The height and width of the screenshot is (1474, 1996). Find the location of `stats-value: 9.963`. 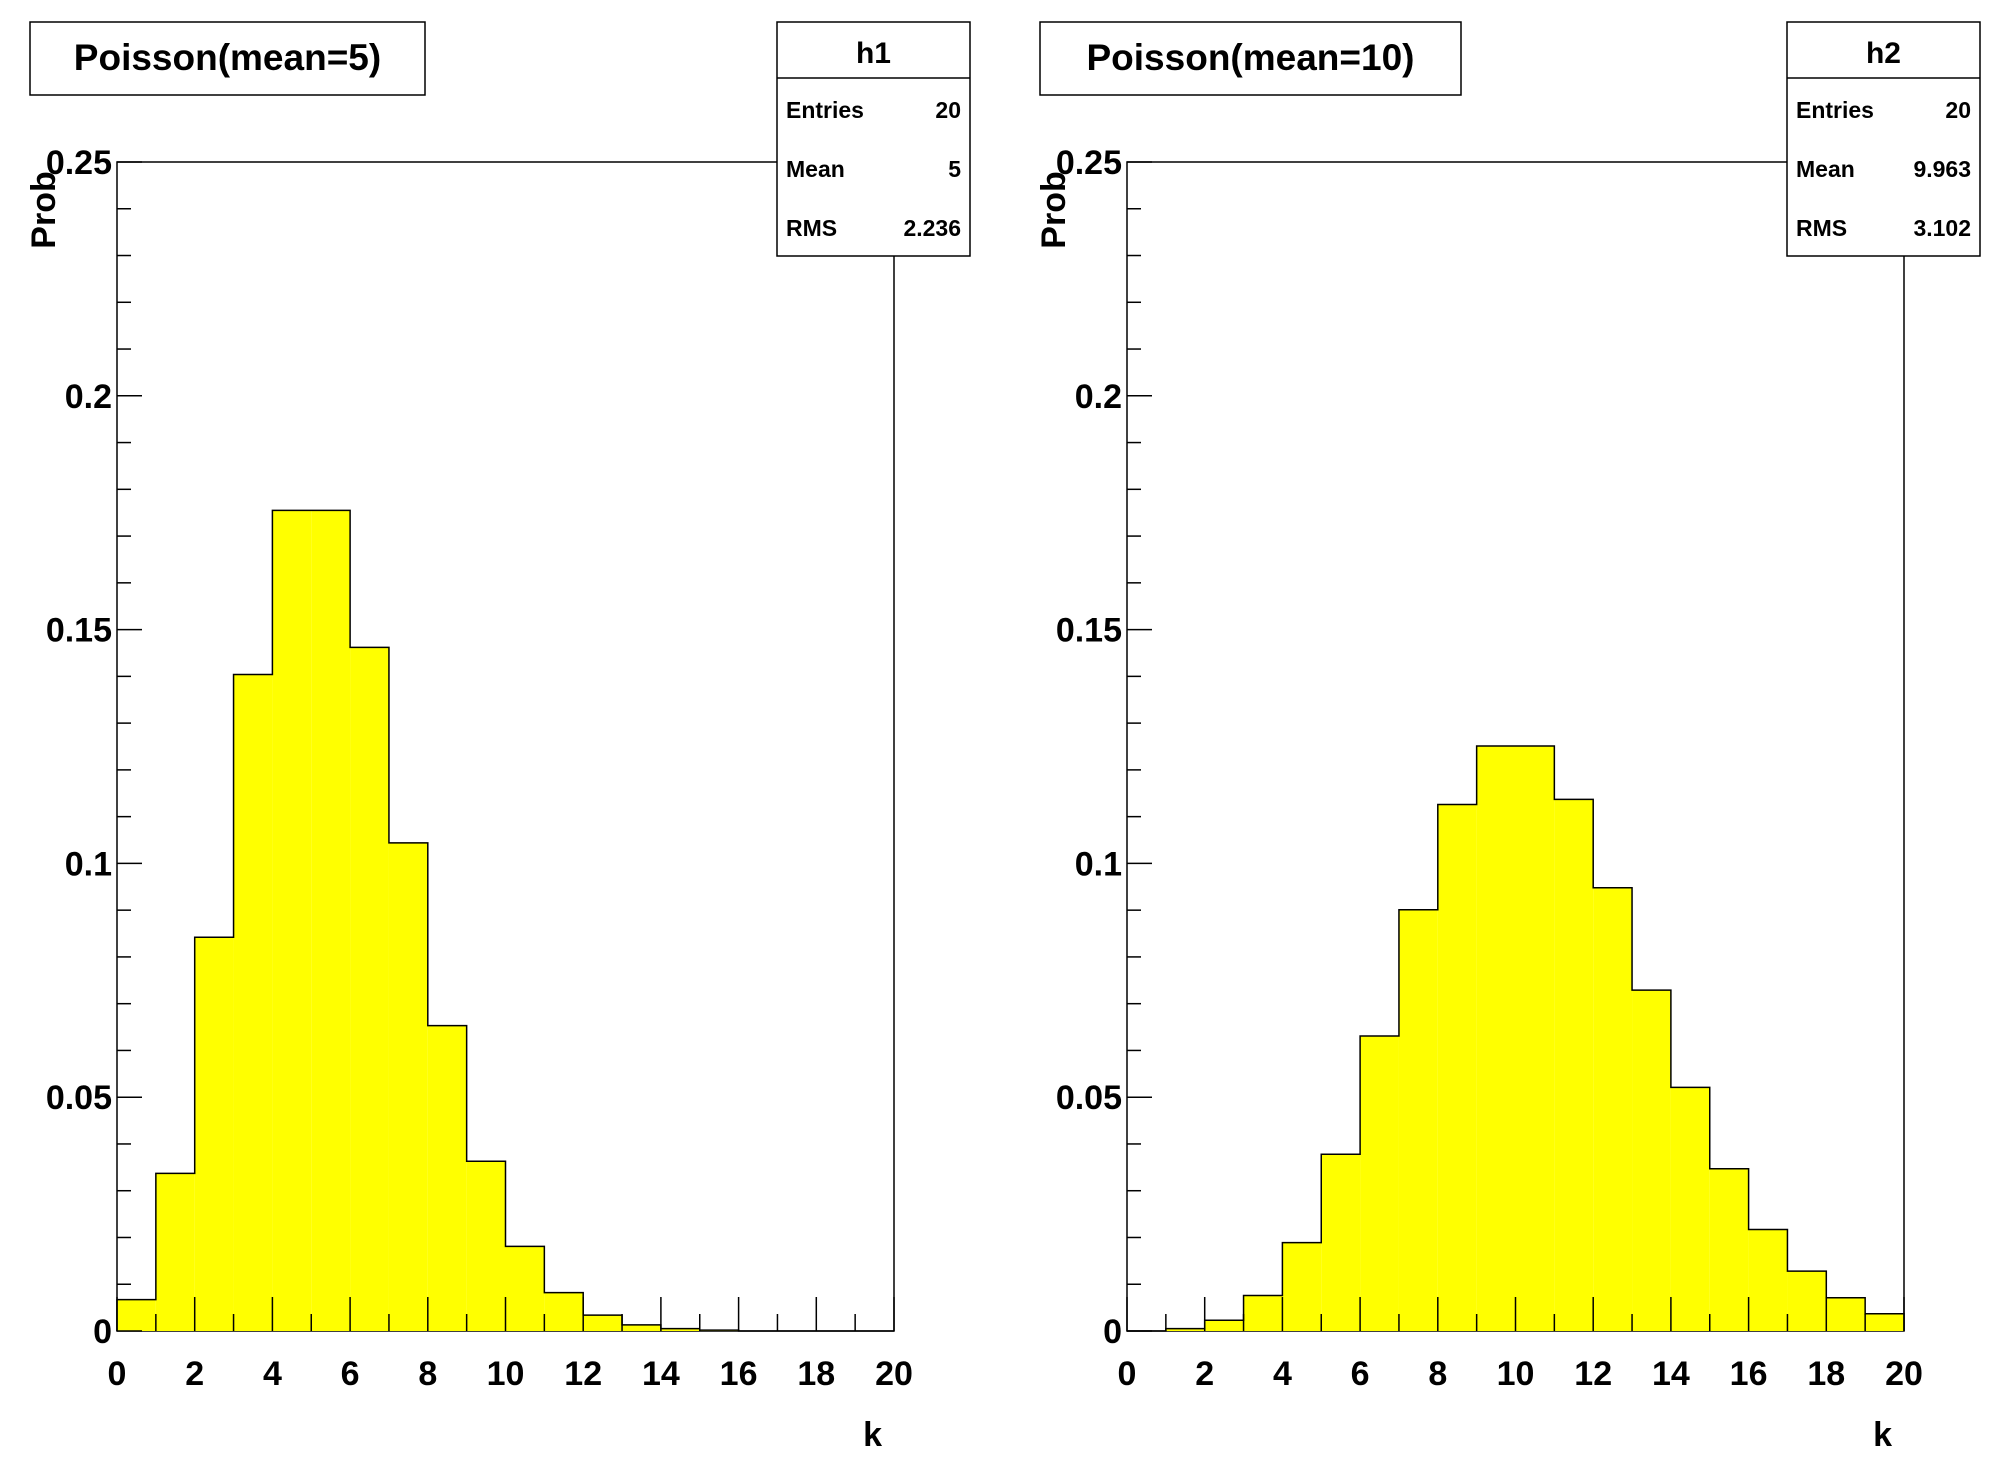

stats-value: 9.963 is located at coordinates (1942, 169).